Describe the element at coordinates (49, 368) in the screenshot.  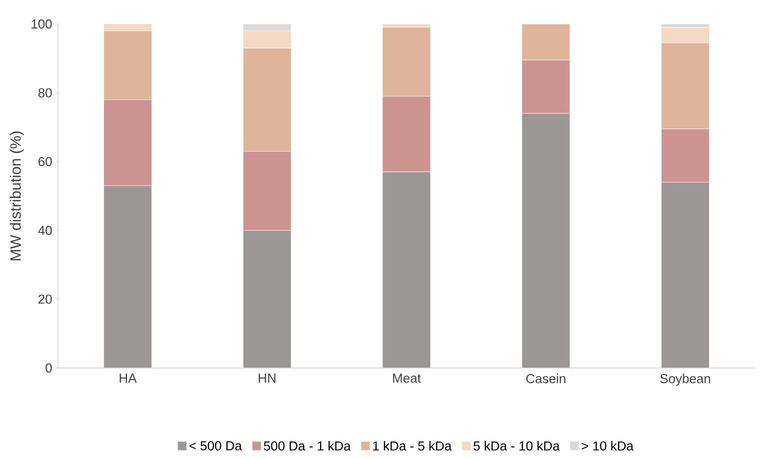
I see `y-tick-label: 0` at that location.